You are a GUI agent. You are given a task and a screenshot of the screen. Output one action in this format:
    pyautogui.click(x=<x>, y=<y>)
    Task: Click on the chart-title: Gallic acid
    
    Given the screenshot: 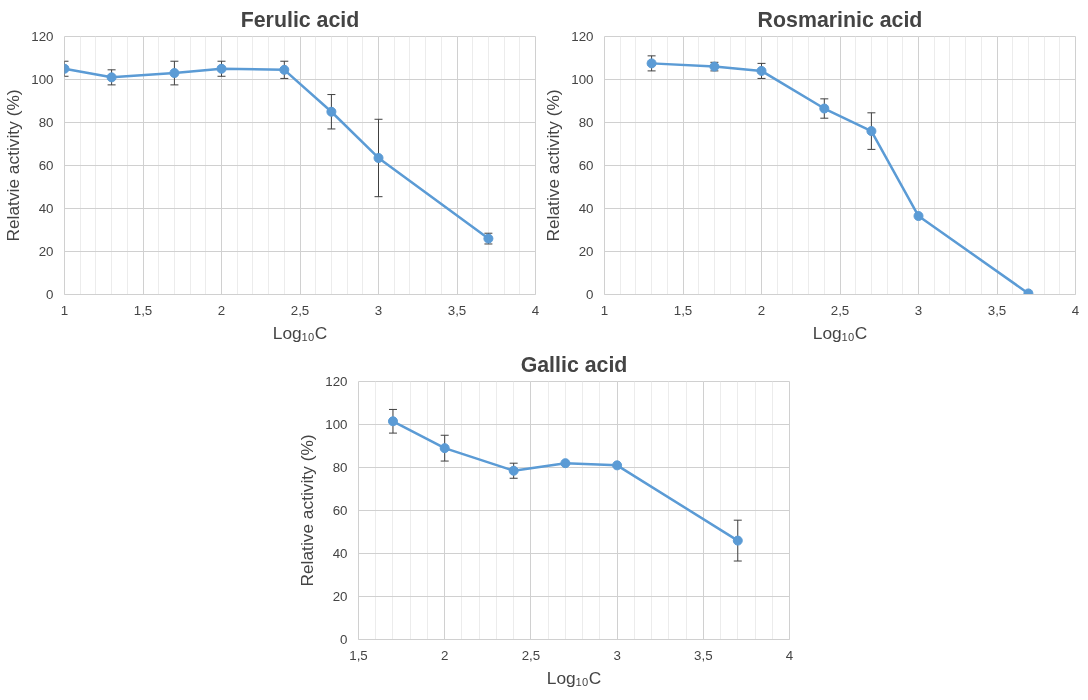 What is the action you would take?
    pyautogui.click(x=574, y=364)
    